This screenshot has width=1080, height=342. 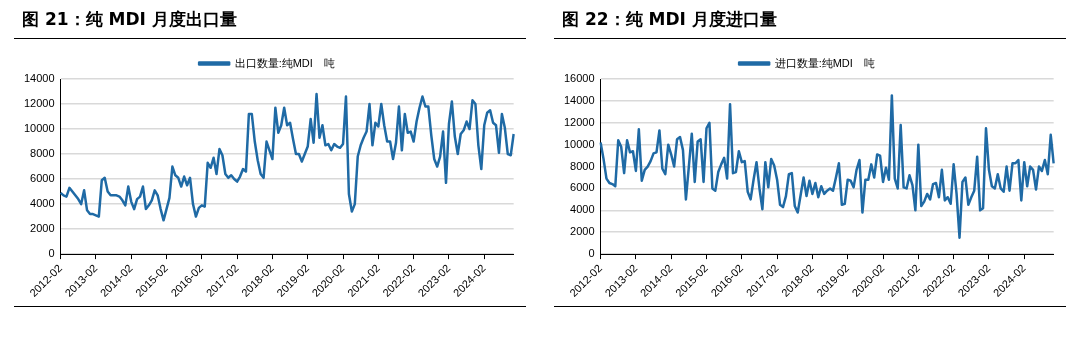 What do you see at coordinates (129, 19) in the screenshot?
I see `chart-title: 图 21：纯 MDI 月度出口量` at bounding box center [129, 19].